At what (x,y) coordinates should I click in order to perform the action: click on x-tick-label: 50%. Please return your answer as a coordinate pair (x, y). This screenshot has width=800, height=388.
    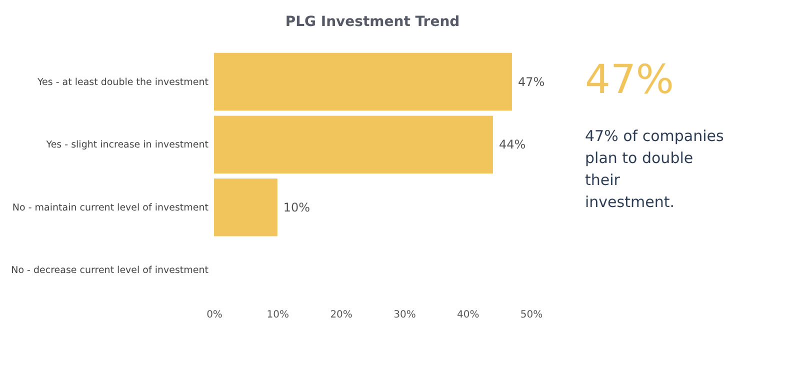
    Looking at the image, I should click on (531, 315).